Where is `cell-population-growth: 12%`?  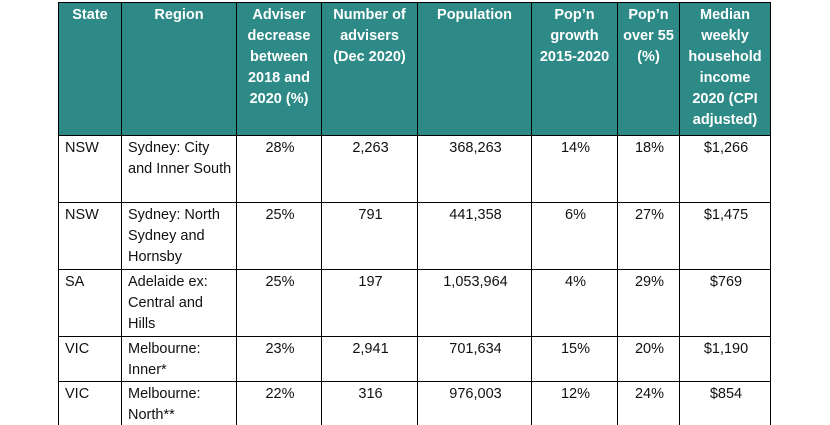
cell-population-growth: 12% is located at coordinates (574, 403).